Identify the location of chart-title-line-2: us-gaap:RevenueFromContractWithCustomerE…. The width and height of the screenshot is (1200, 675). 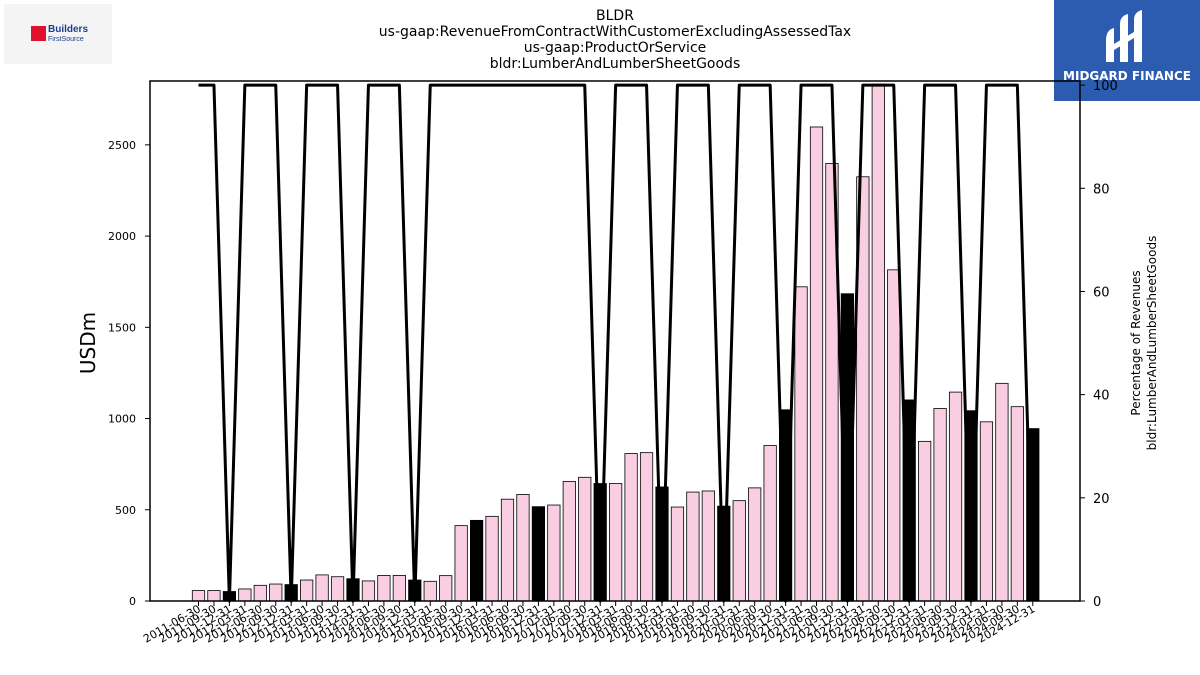
(615, 32).